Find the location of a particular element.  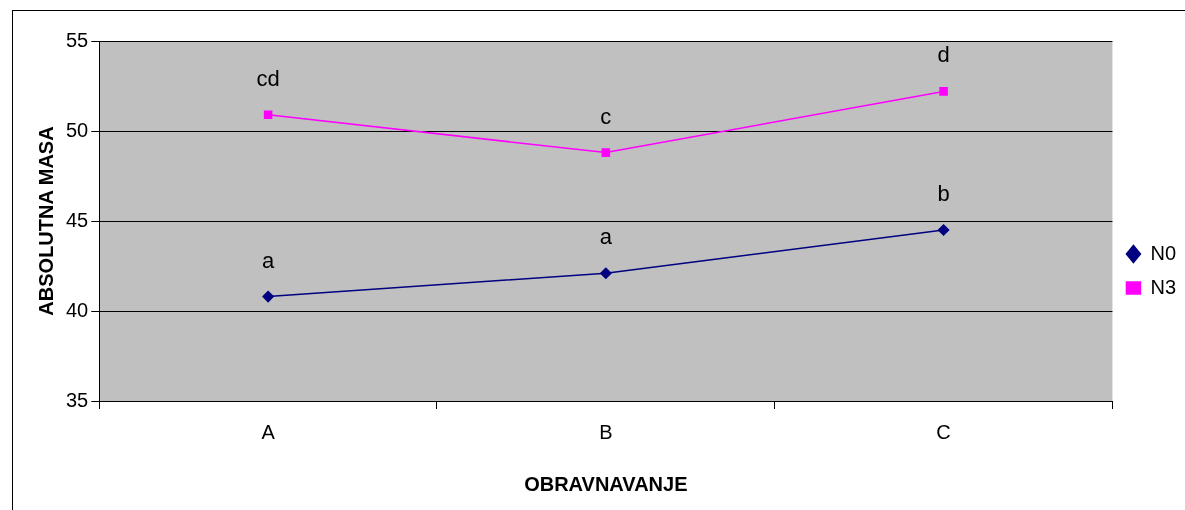

x-axis-title: OBRAVNAVANJE is located at coordinates (606, 483).